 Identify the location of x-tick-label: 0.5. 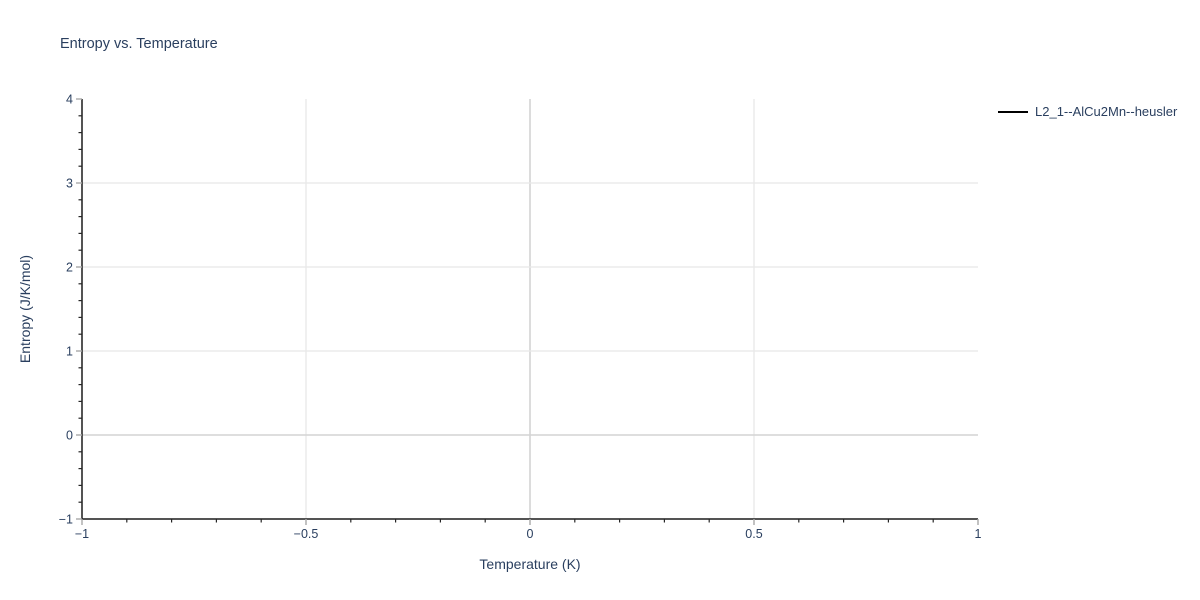
(753, 534).